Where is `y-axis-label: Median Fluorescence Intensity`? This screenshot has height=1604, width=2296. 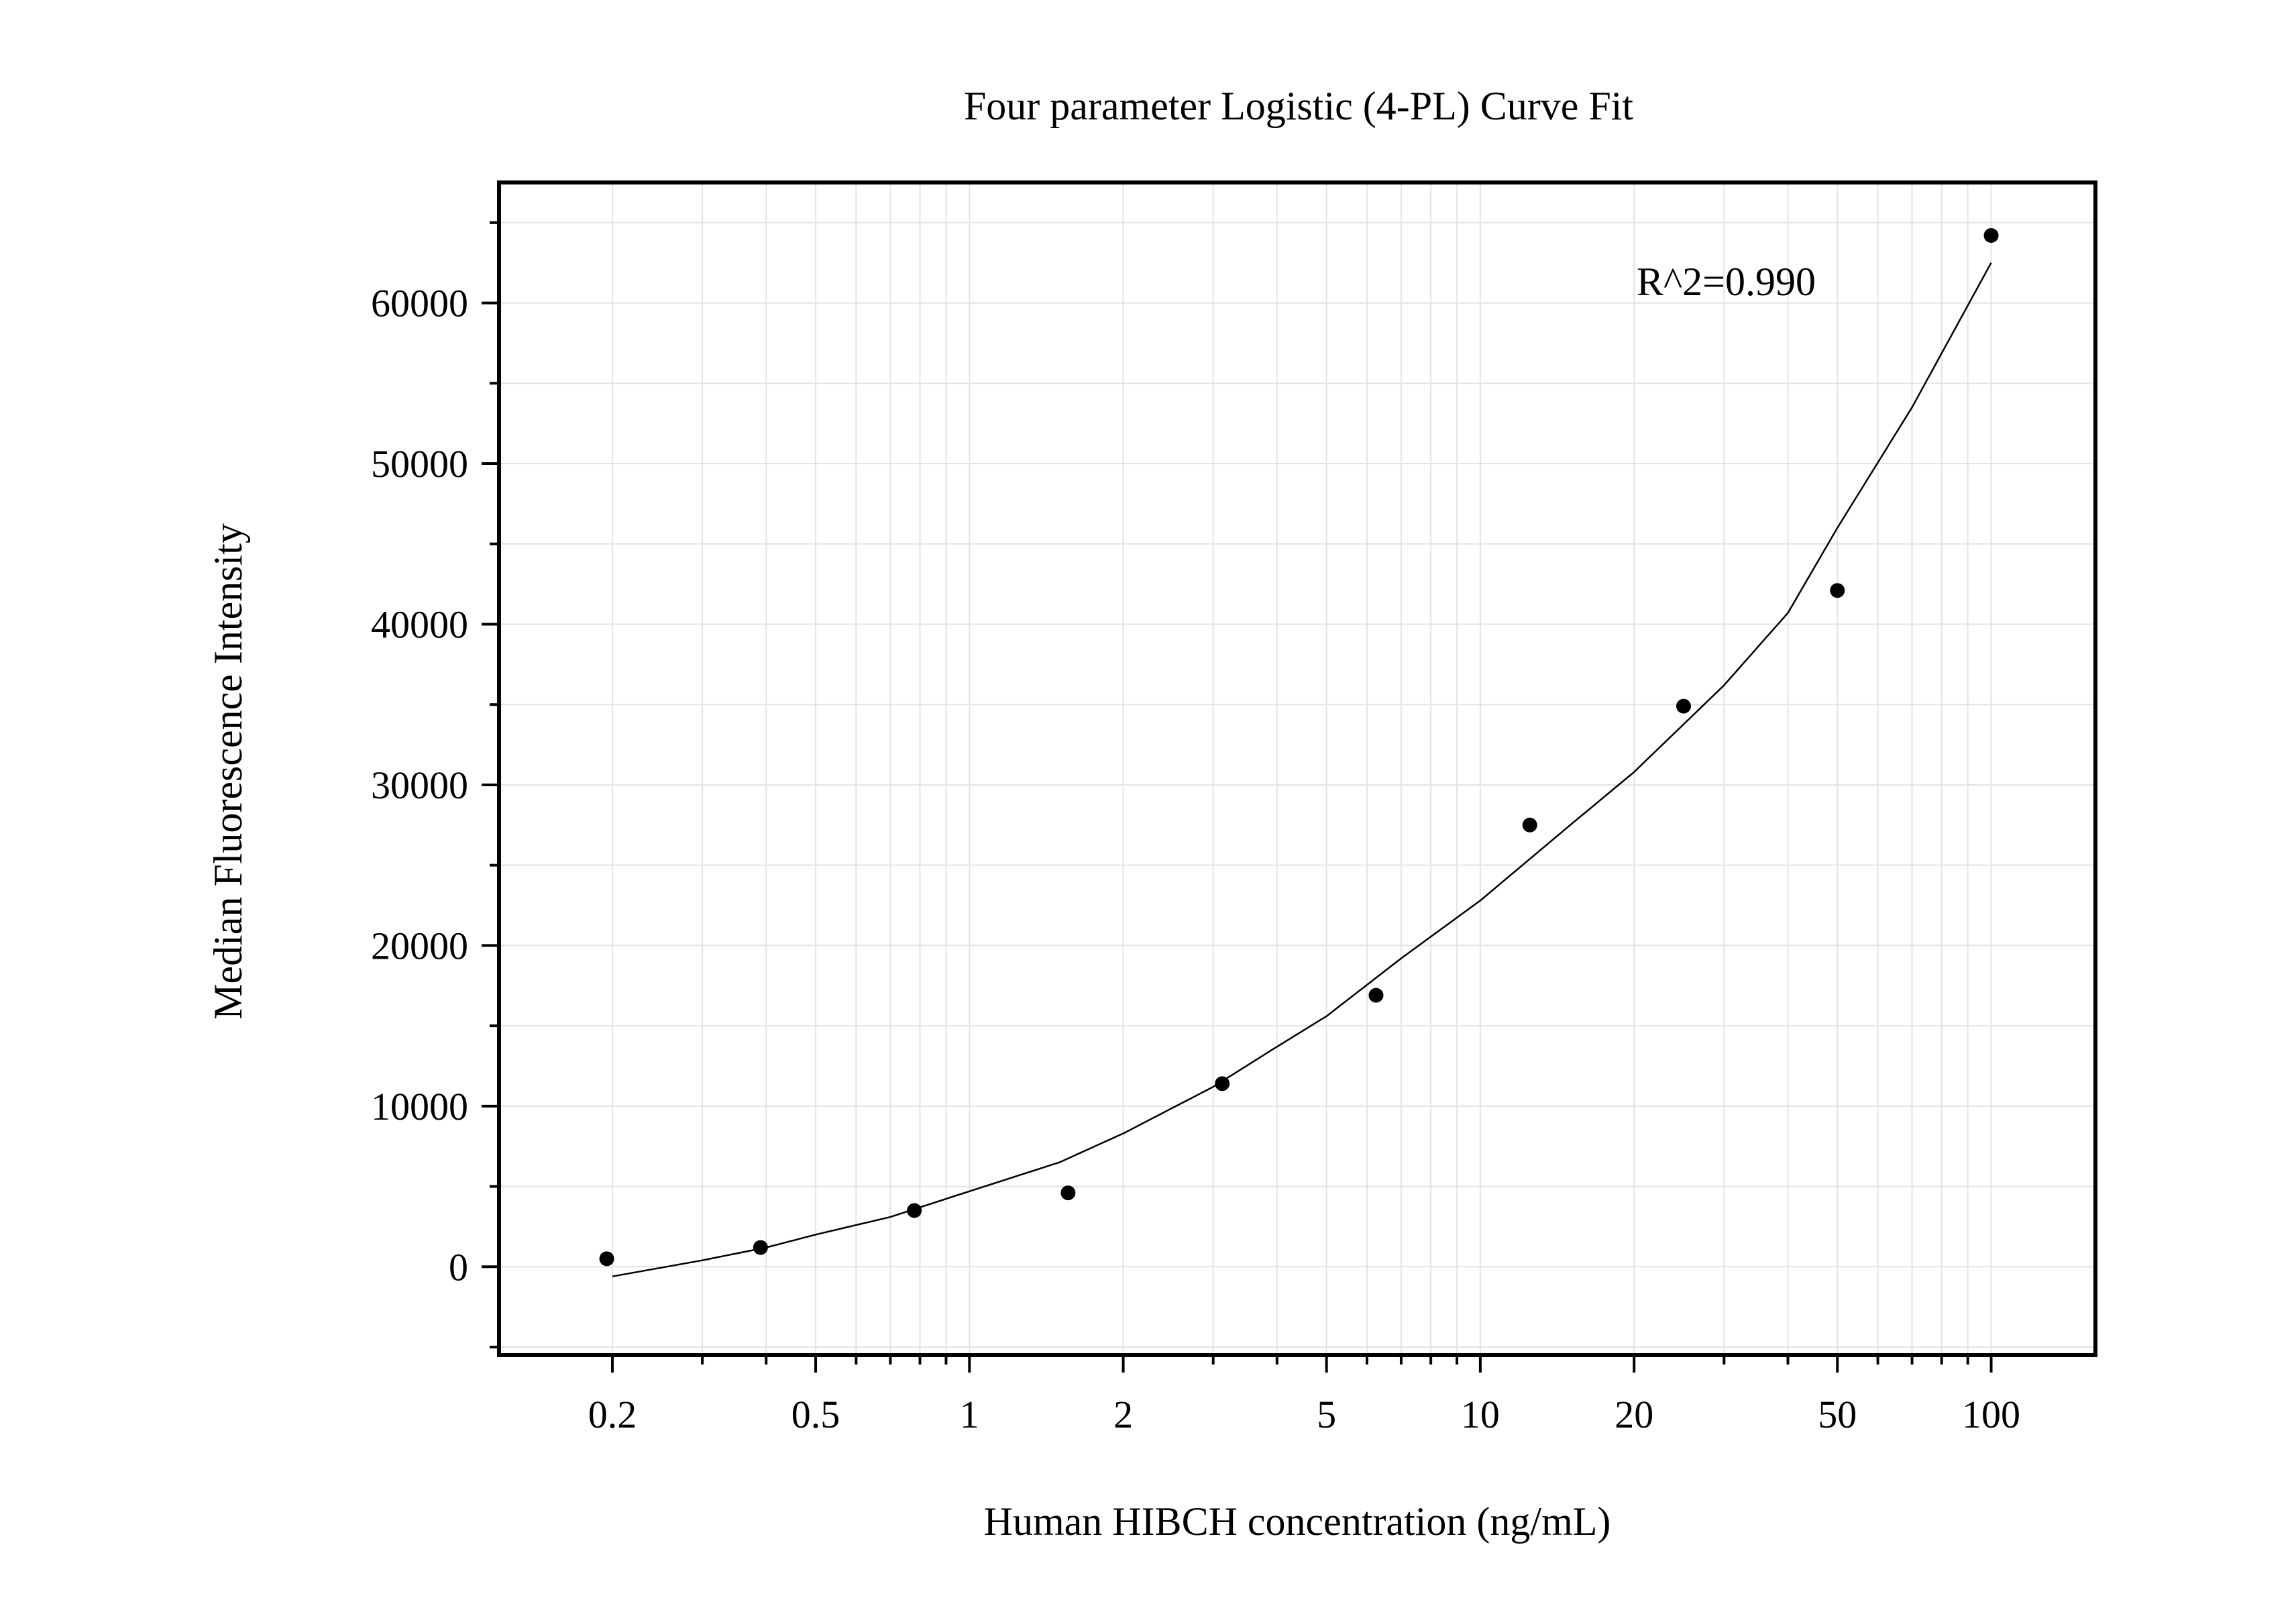 y-axis-label: Median Fluorescence Intensity is located at coordinates (228, 772).